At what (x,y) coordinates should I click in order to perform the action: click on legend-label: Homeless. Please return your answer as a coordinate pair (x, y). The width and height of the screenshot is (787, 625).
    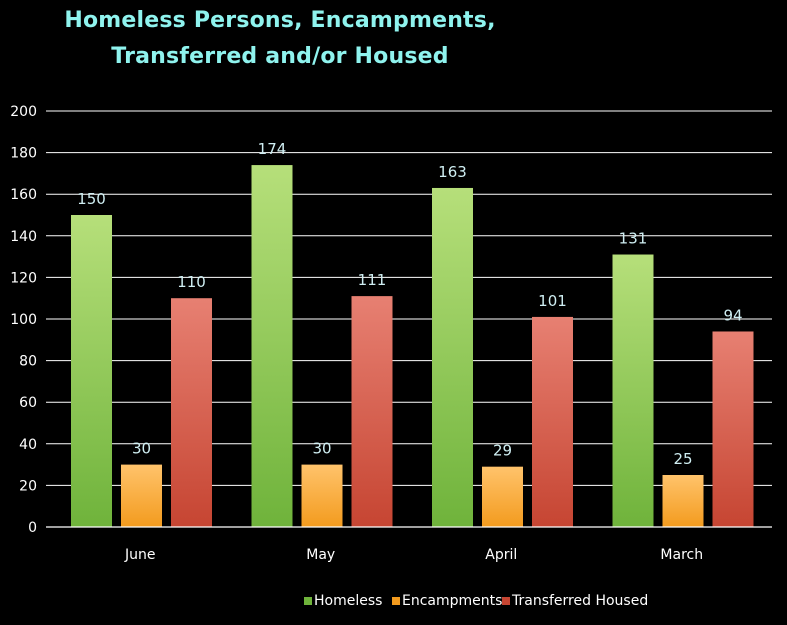
    Looking at the image, I should click on (348, 601).